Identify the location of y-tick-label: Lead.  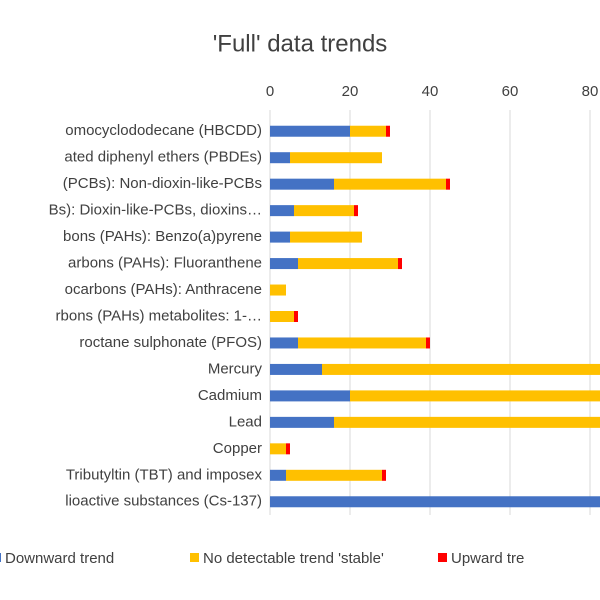
(245, 421).